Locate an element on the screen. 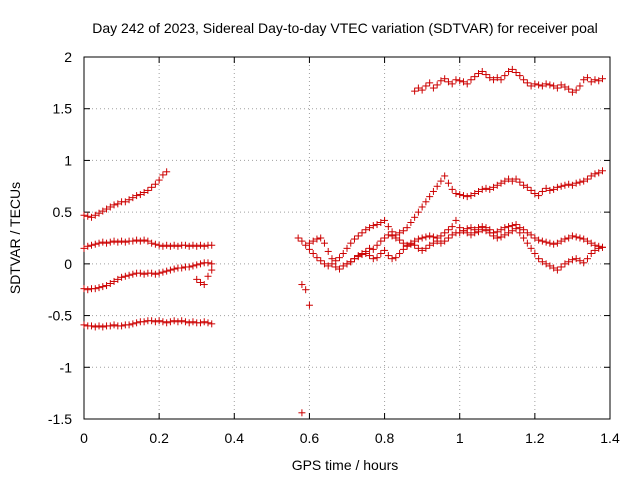  y-axis-title: SDTVAR / TECUs is located at coordinates (15, 238).